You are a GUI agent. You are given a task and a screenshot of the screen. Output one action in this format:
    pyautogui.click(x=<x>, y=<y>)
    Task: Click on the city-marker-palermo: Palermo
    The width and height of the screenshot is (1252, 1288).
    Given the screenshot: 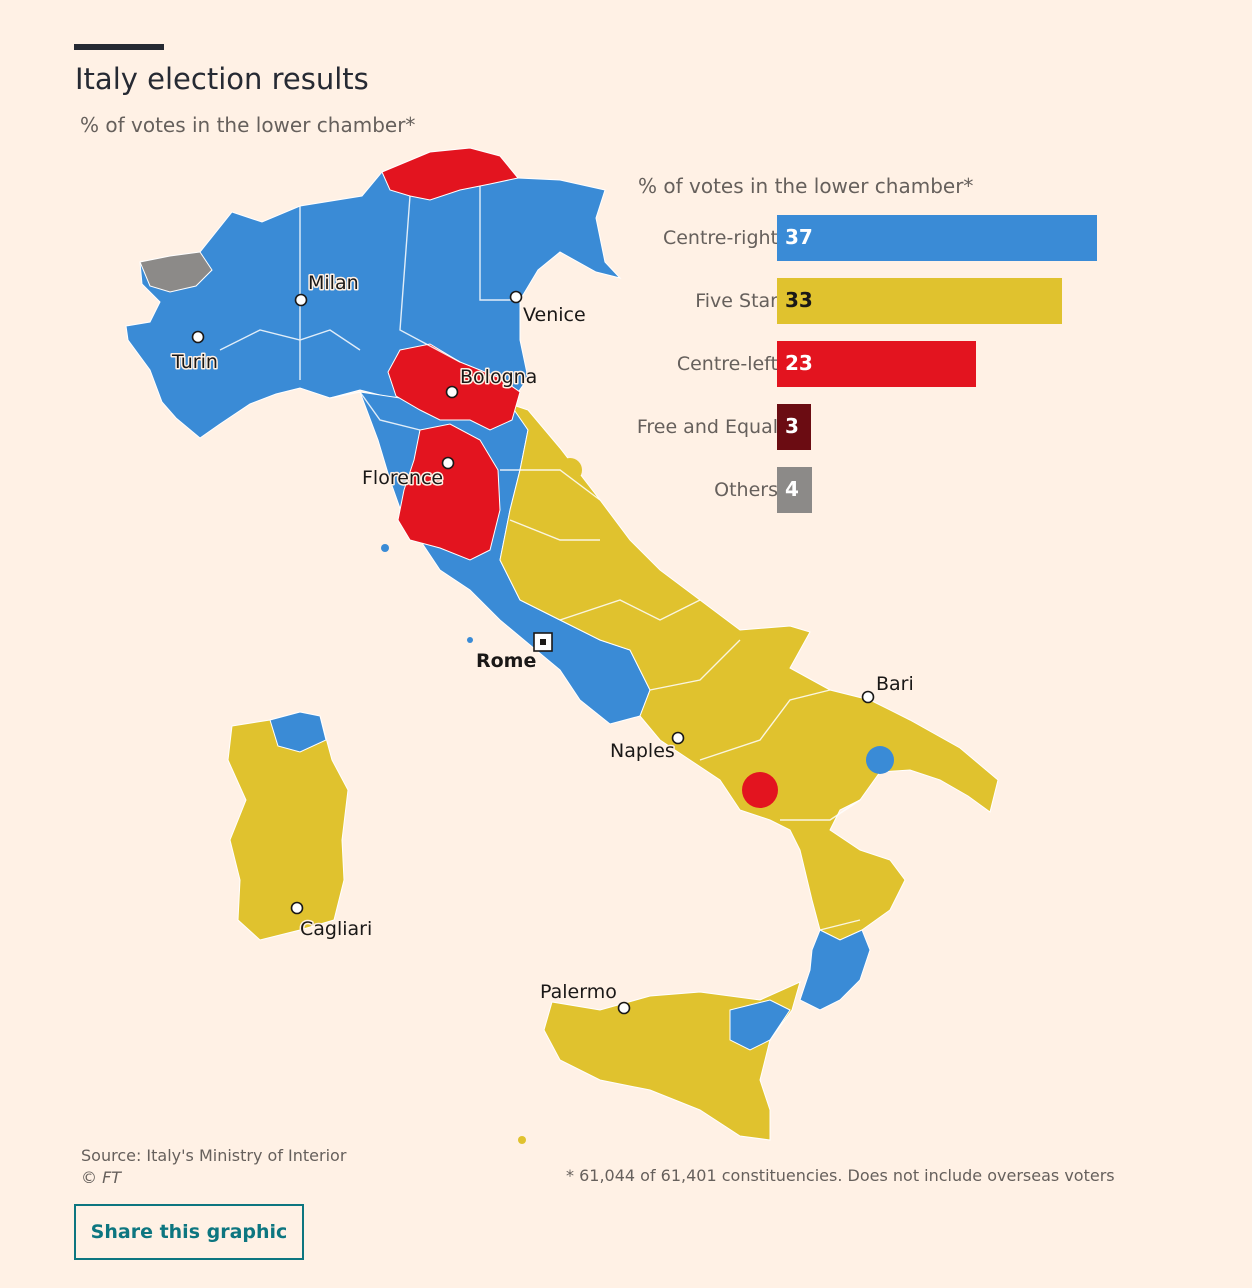 What is the action you would take?
    pyautogui.click(x=585, y=997)
    